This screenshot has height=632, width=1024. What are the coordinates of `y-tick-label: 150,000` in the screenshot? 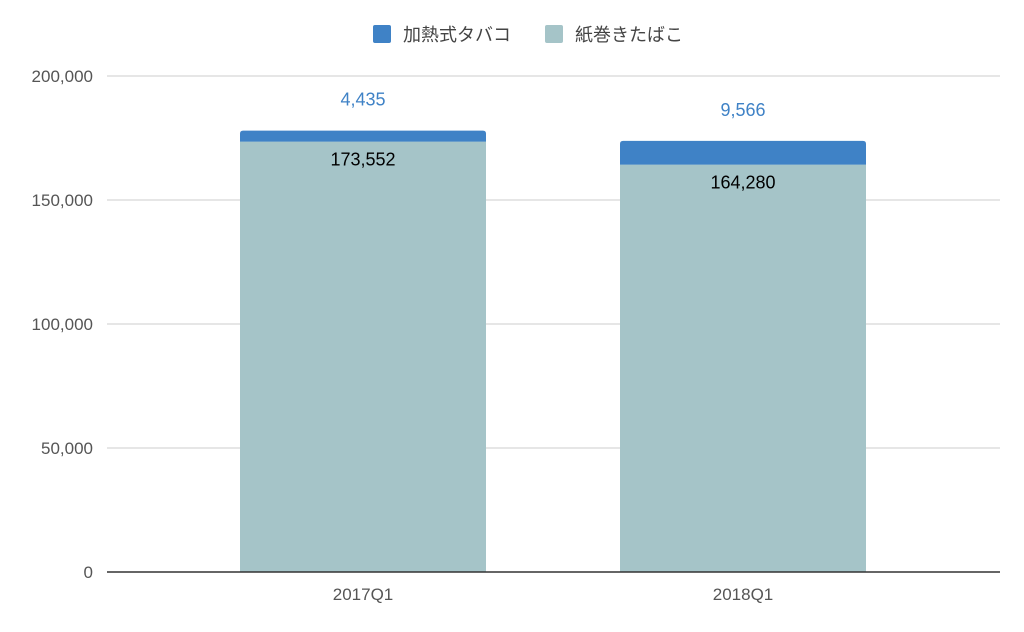 It's located at (62, 200).